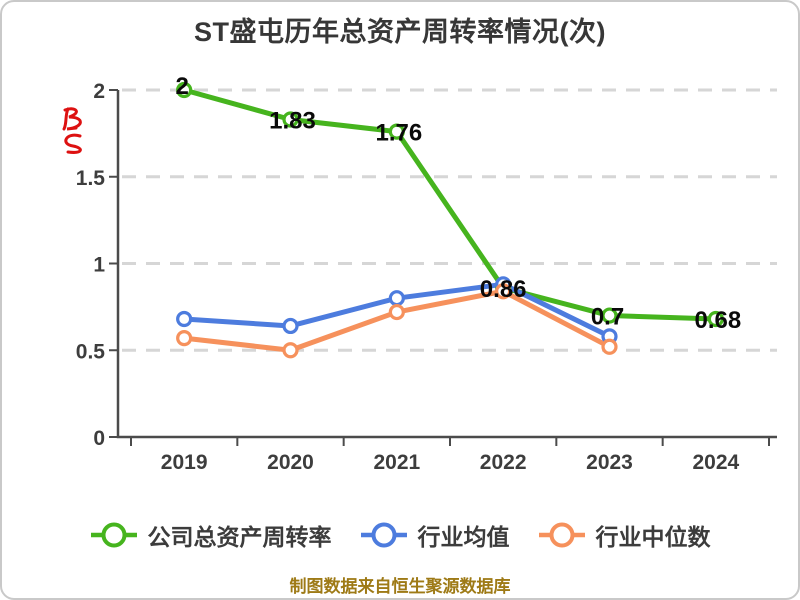 This screenshot has width=800, height=600. I want to click on y-tick-label: 1.5, so click(91, 178).